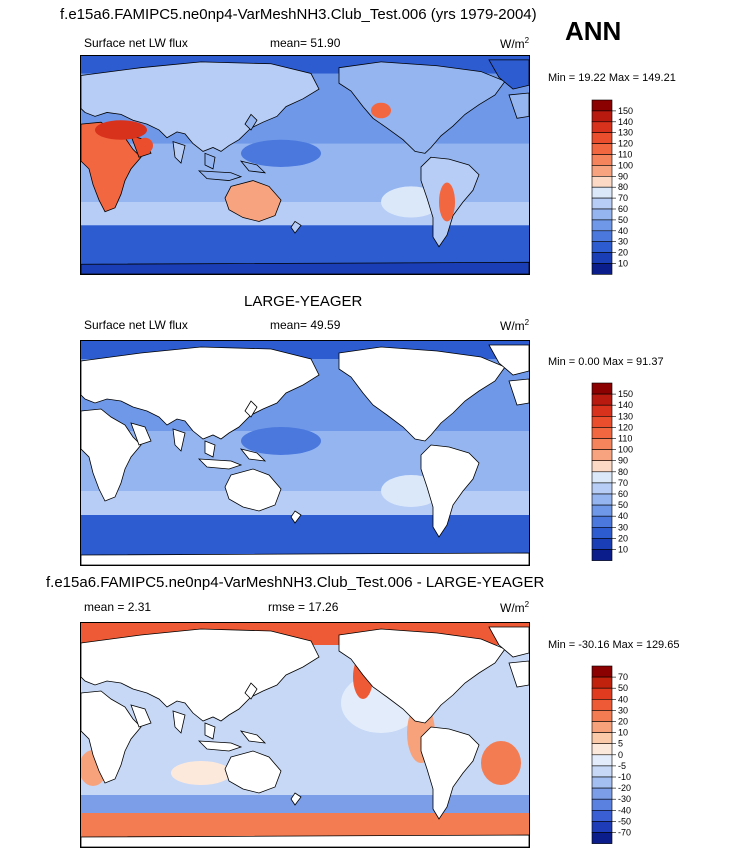 The image size is (733, 854). What do you see at coordinates (623, 253) in the screenshot?
I see `colorbar-label: 20` at bounding box center [623, 253].